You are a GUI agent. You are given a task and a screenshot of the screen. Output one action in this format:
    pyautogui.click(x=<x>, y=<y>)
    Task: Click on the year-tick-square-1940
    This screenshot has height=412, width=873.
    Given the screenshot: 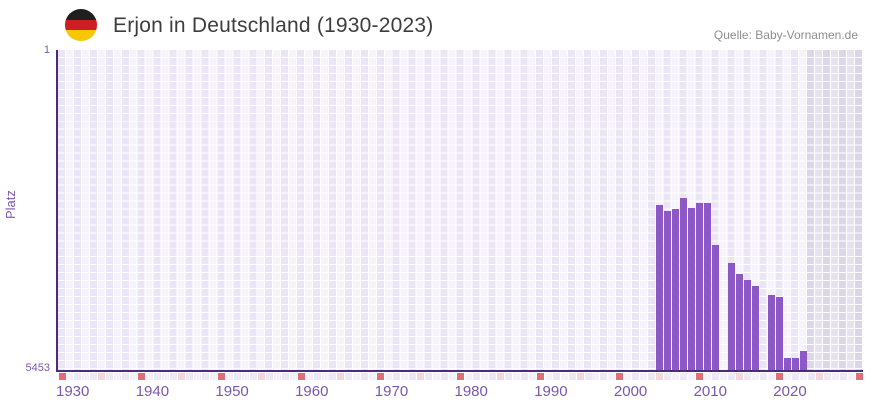 What is the action you would take?
    pyautogui.click(x=142, y=376)
    